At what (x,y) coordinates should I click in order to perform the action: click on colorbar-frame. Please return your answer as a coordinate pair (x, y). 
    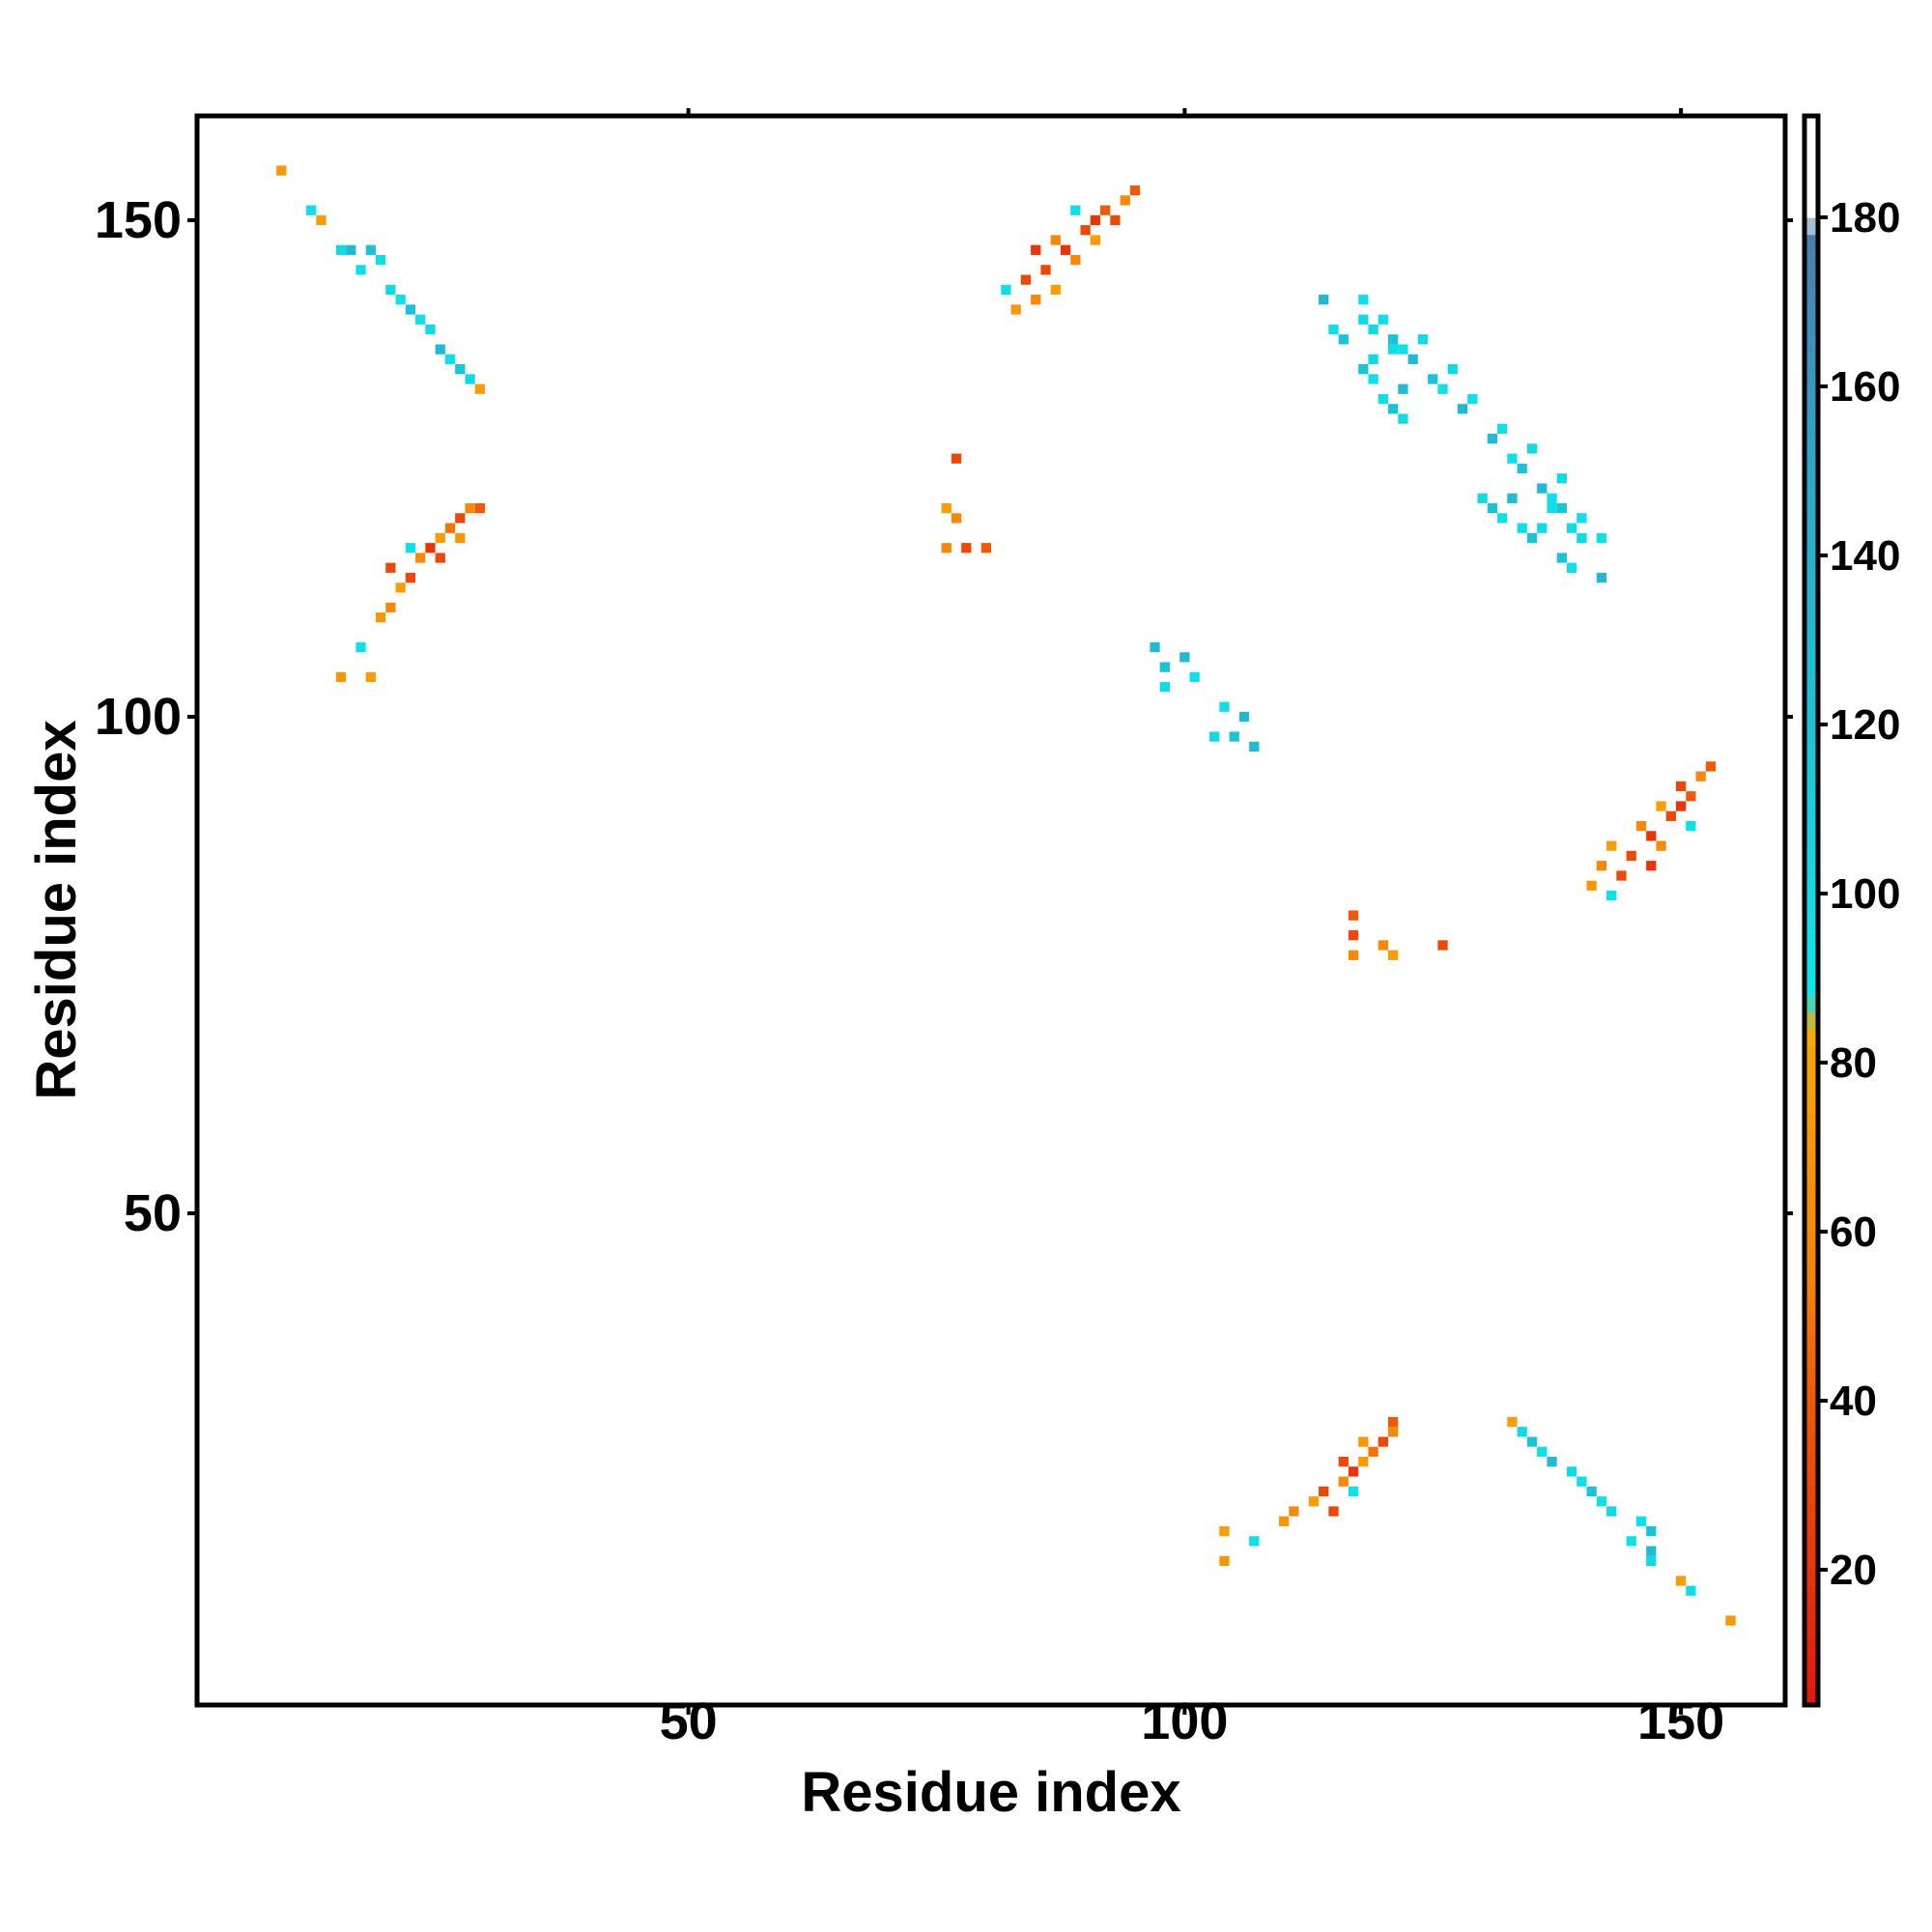
    Looking at the image, I should click on (1811, 910).